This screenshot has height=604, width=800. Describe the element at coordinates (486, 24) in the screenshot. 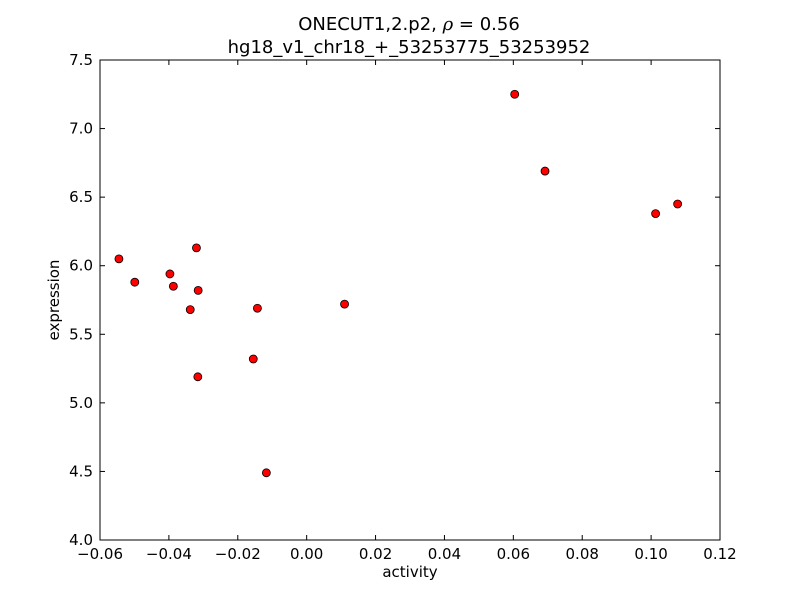

I see `chart-title-rho-value: = 0.56` at that location.